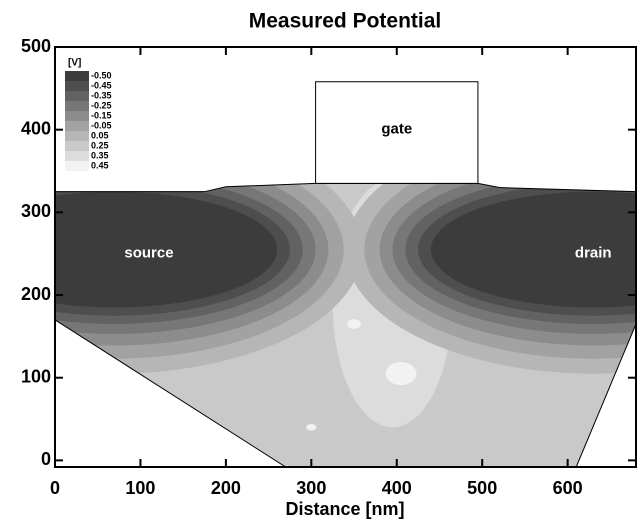 This screenshot has width=641, height=523. I want to click on legend-label: -0.45, so click(101, 85).